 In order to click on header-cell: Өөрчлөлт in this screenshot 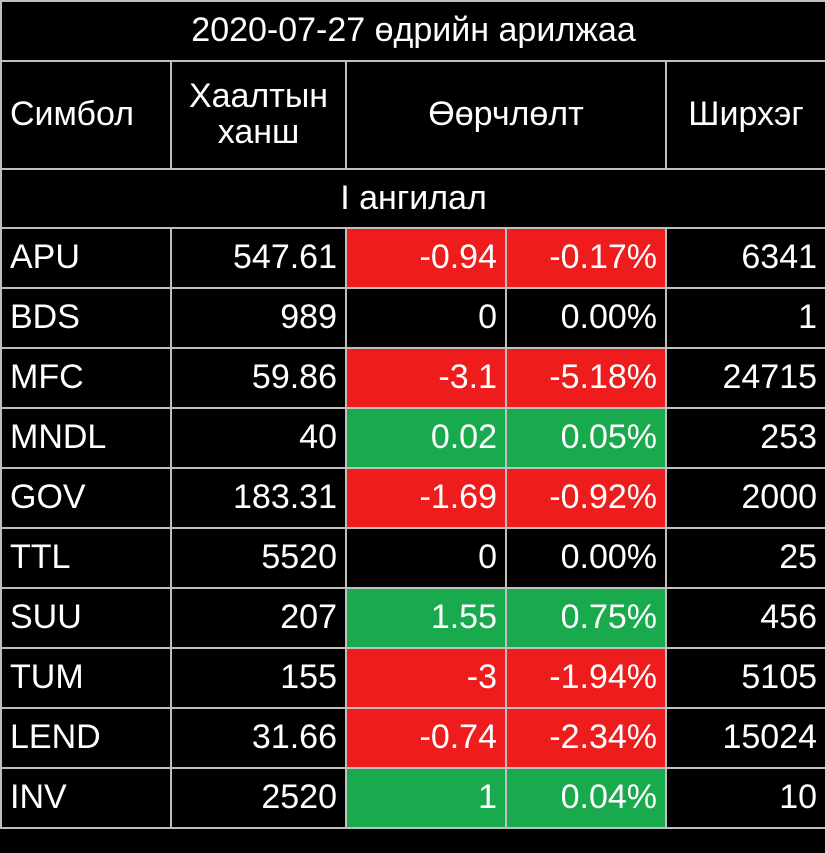, I will do `click(506, 115)`.